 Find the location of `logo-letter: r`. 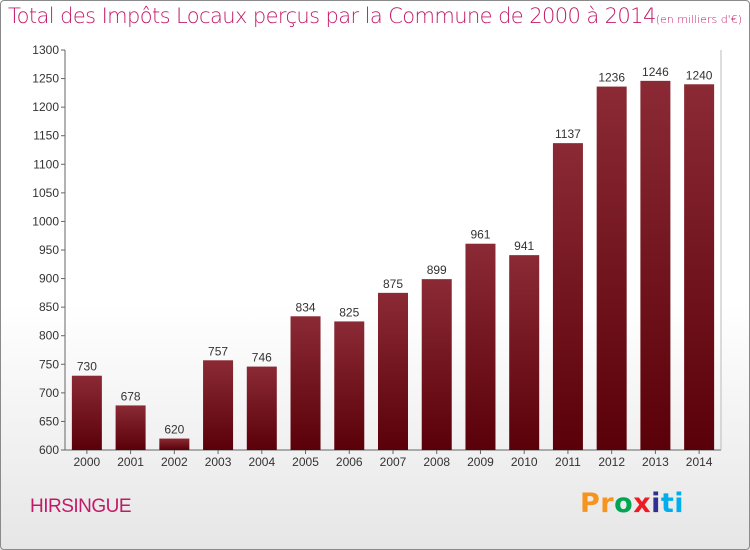

logo-letter: r is located at coordinates (607, 503).